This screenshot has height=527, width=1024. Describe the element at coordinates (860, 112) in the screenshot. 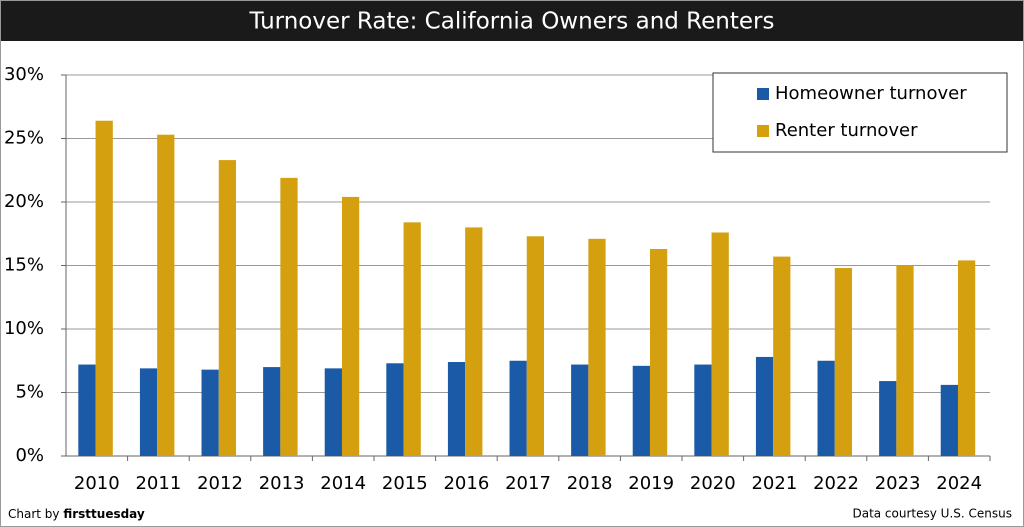

I see `legend-box` at that location.